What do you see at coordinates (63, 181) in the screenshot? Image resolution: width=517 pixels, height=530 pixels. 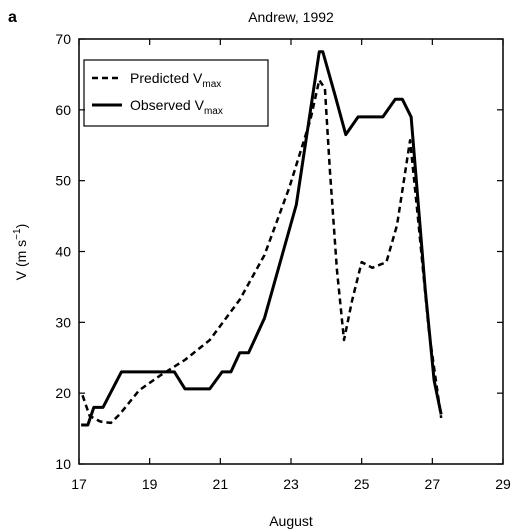 I see `y-tick-label: 50` at bounding box center [63, 181].